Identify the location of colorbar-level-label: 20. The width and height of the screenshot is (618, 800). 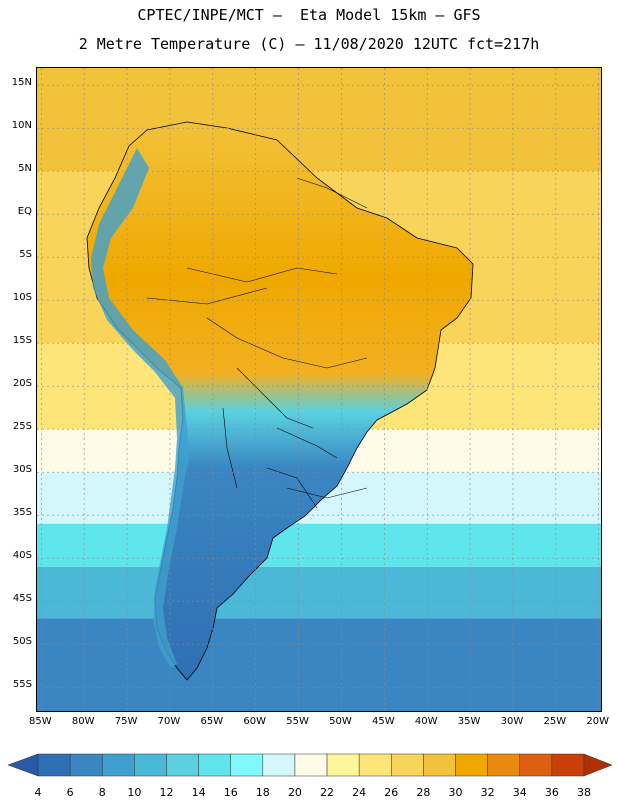
(295, 792).